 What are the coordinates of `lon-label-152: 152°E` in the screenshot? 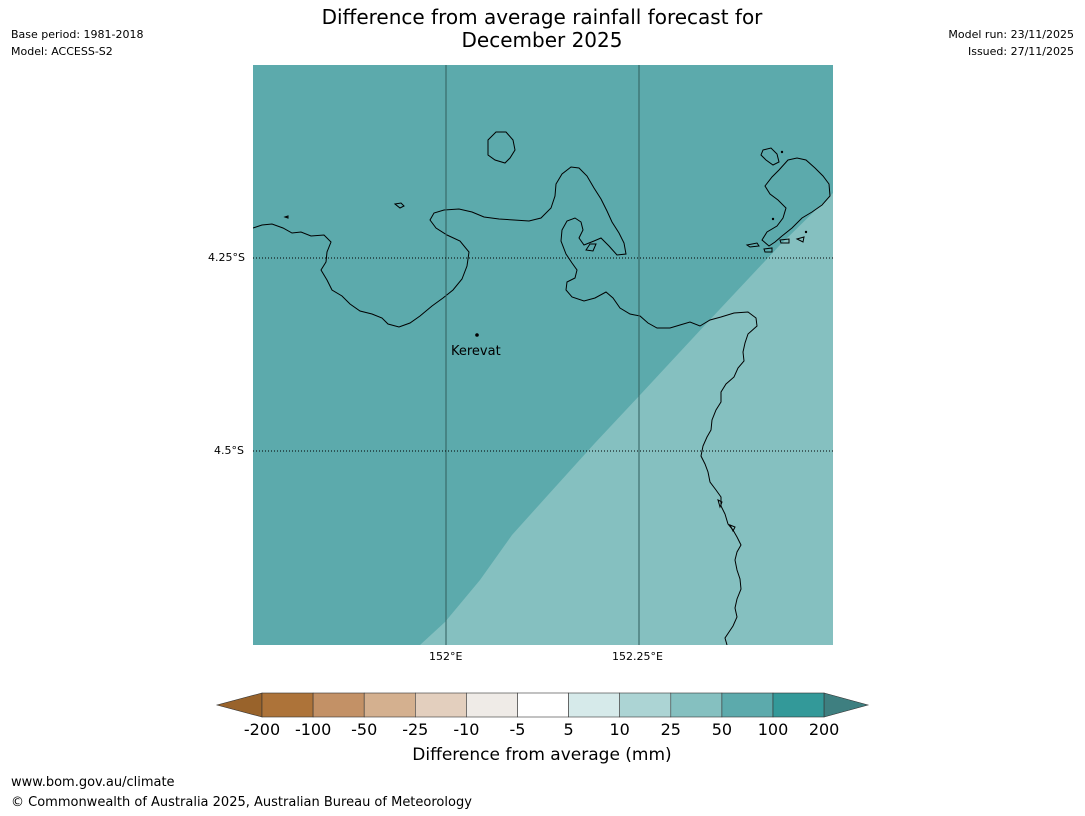 It's located at (446, 656).